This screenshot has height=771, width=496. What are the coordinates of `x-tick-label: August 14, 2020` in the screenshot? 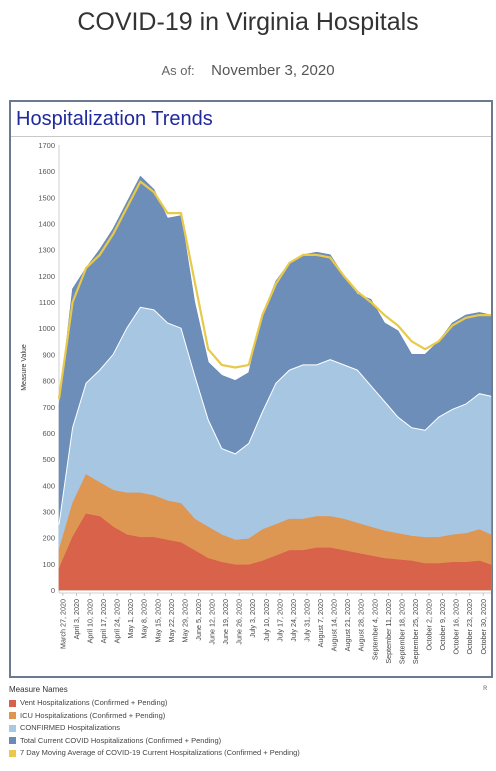 It's located at (334, 625).